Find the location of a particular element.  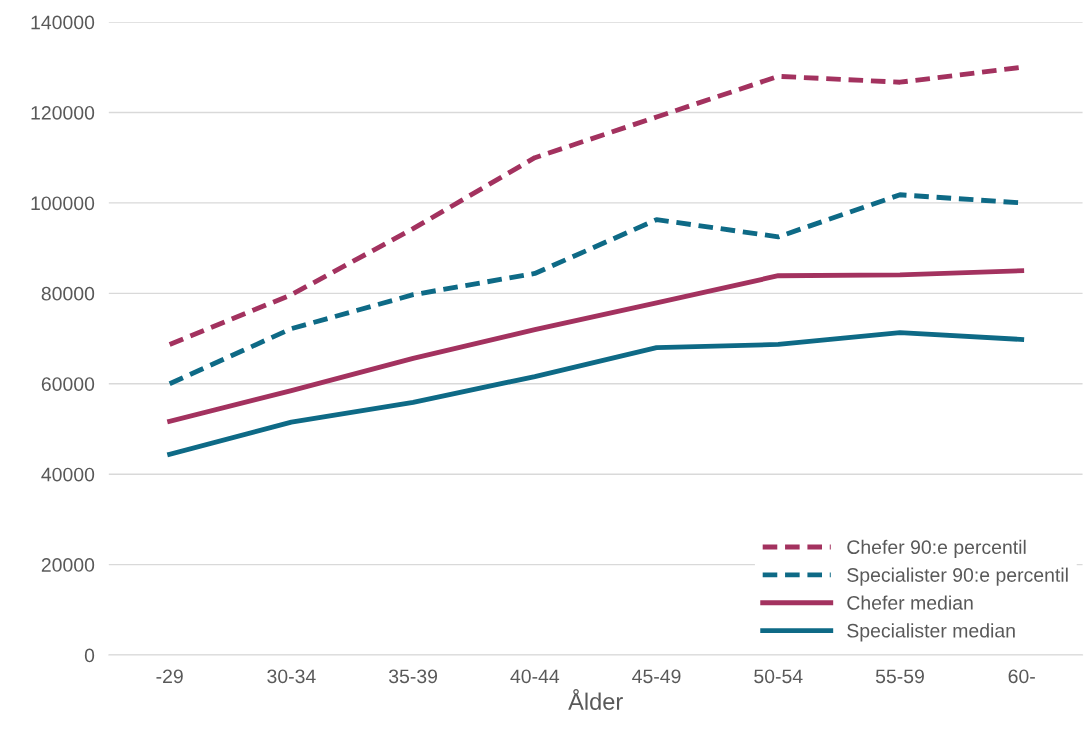

y-tick-label: 60000 is located at coordinates (68, 384).